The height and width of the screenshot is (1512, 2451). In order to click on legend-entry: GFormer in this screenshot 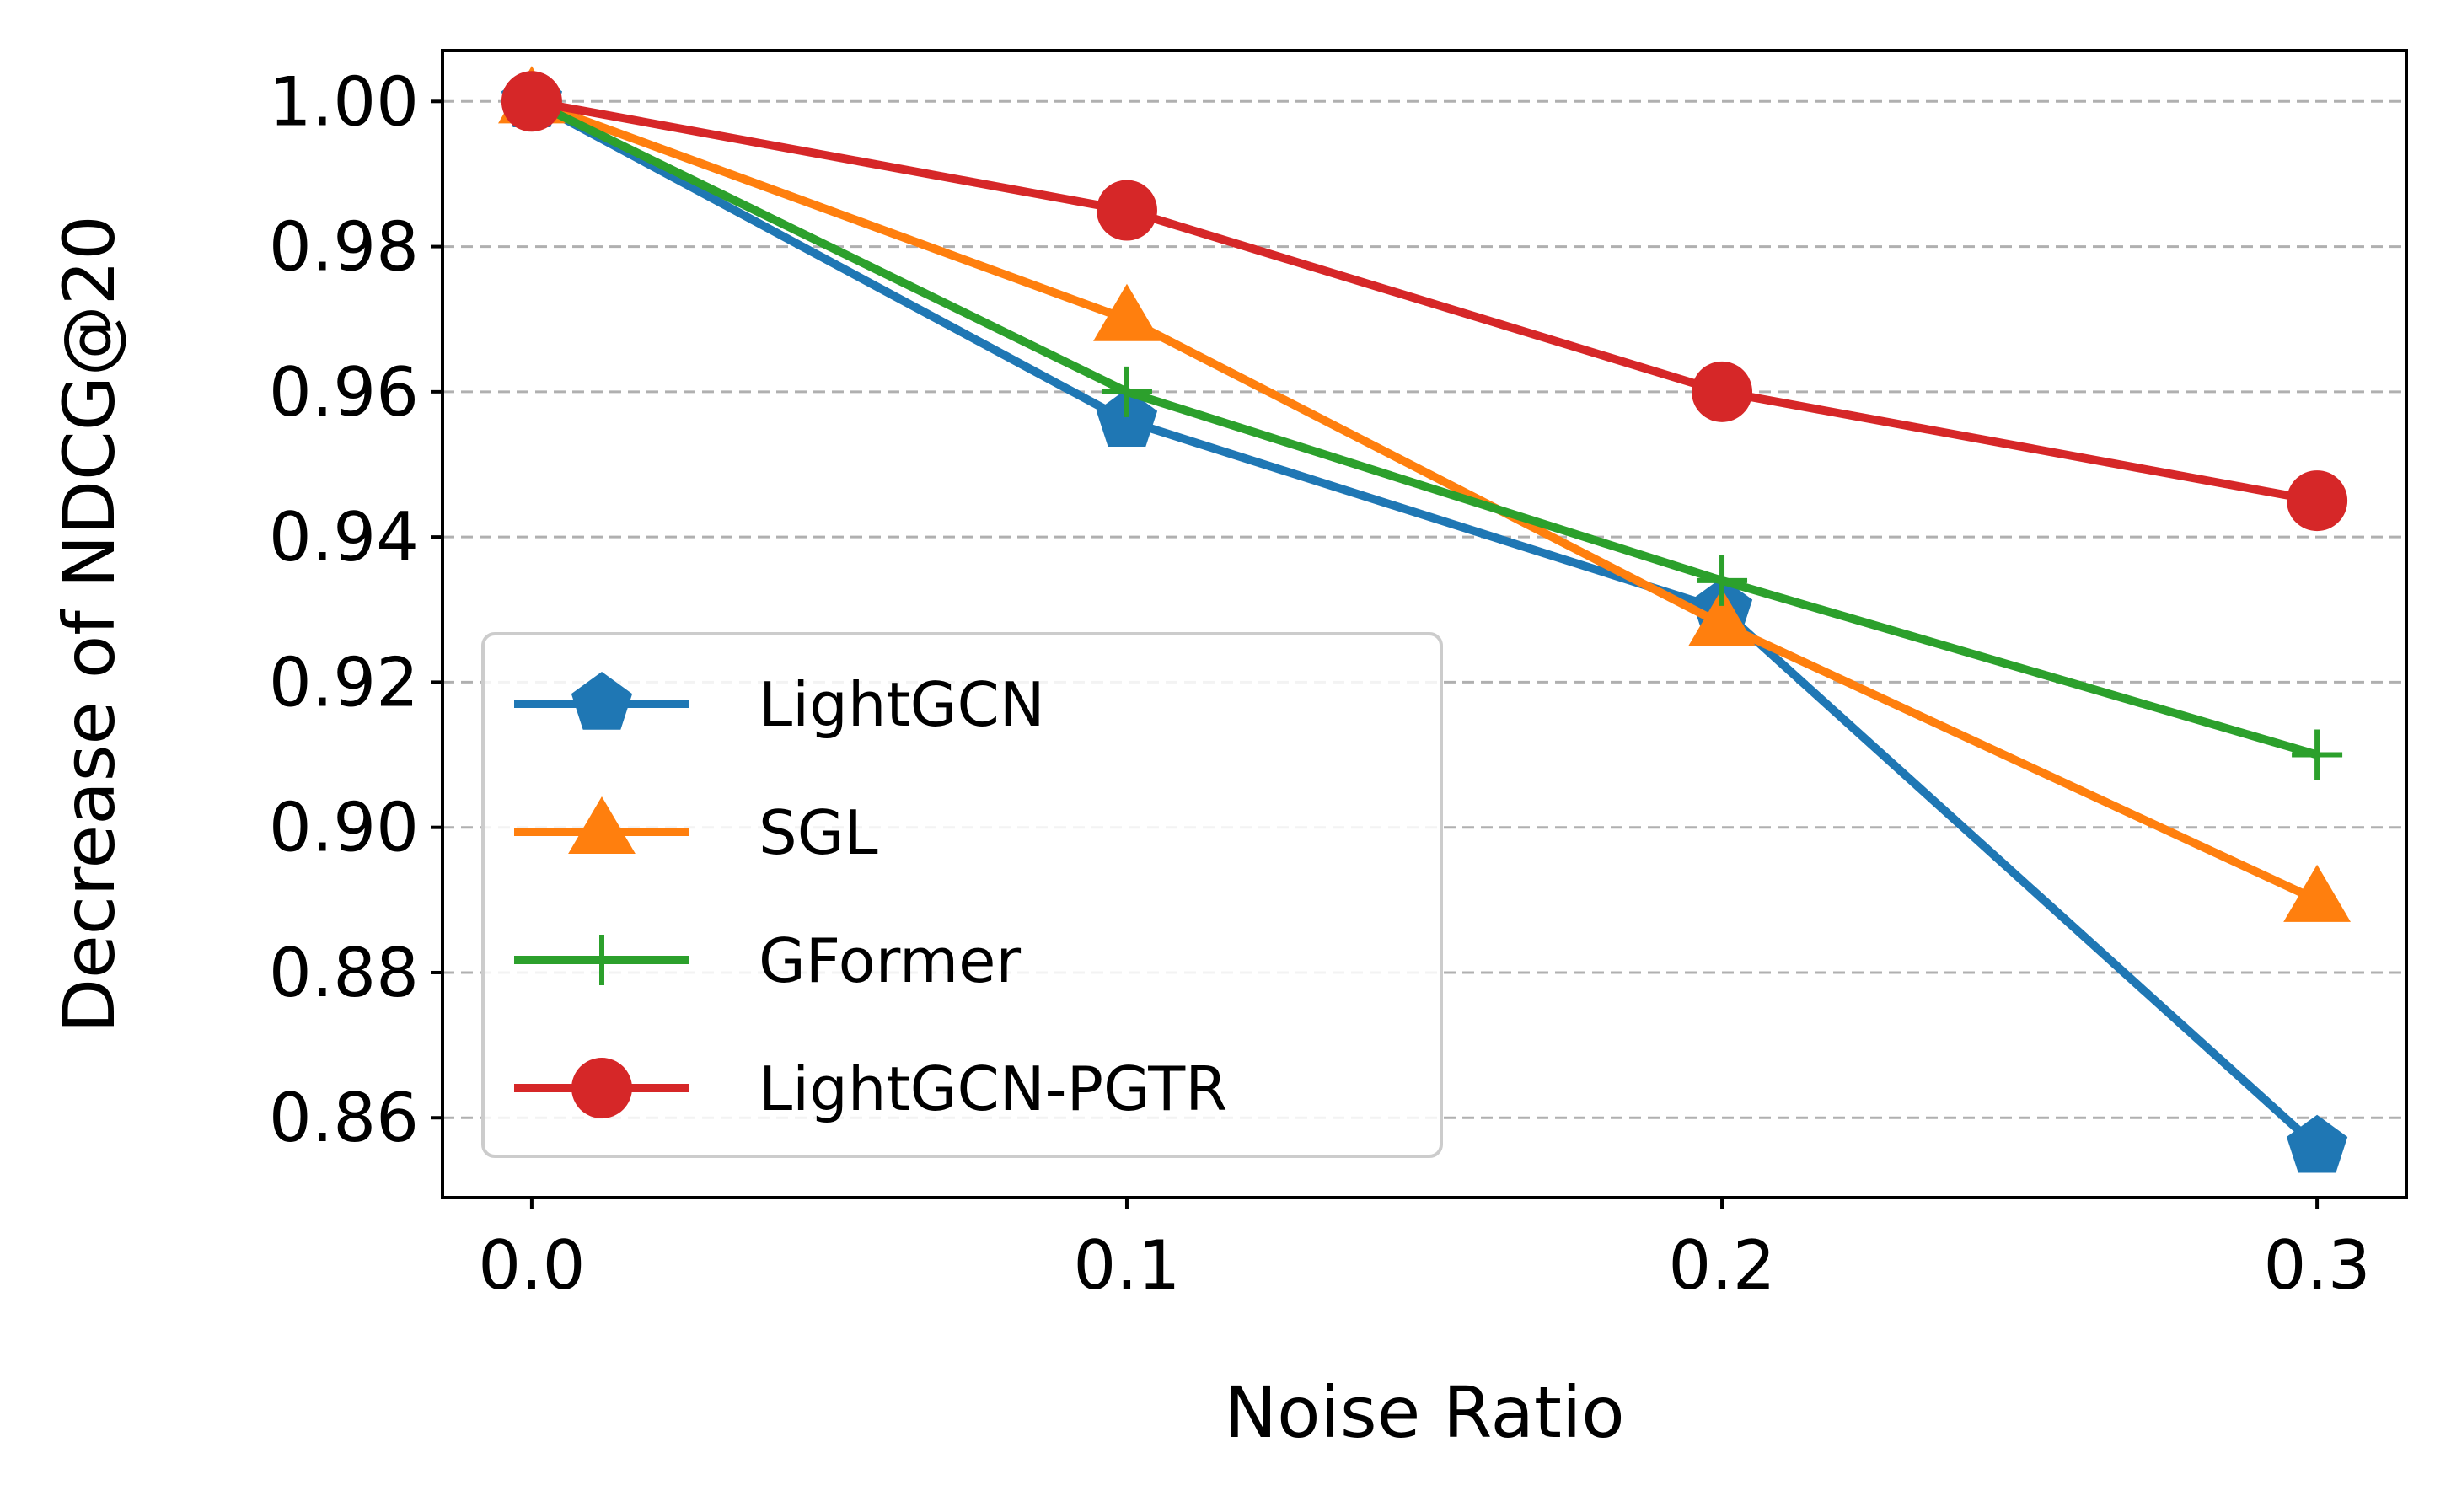, I will do `click(767, 960)`.